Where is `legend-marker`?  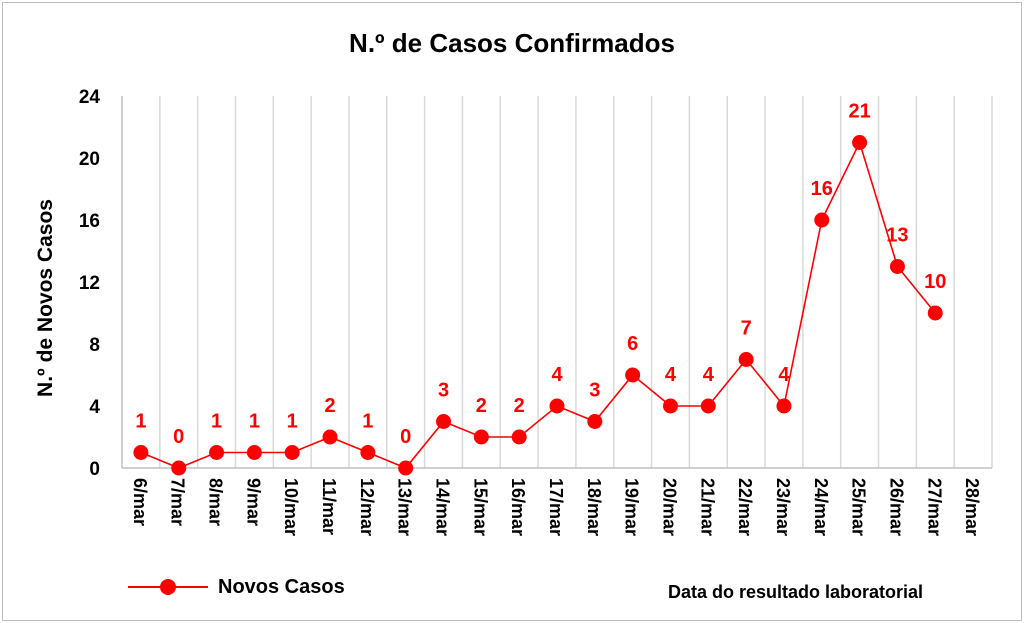
legend-marker is located at coordinates (168, 587).